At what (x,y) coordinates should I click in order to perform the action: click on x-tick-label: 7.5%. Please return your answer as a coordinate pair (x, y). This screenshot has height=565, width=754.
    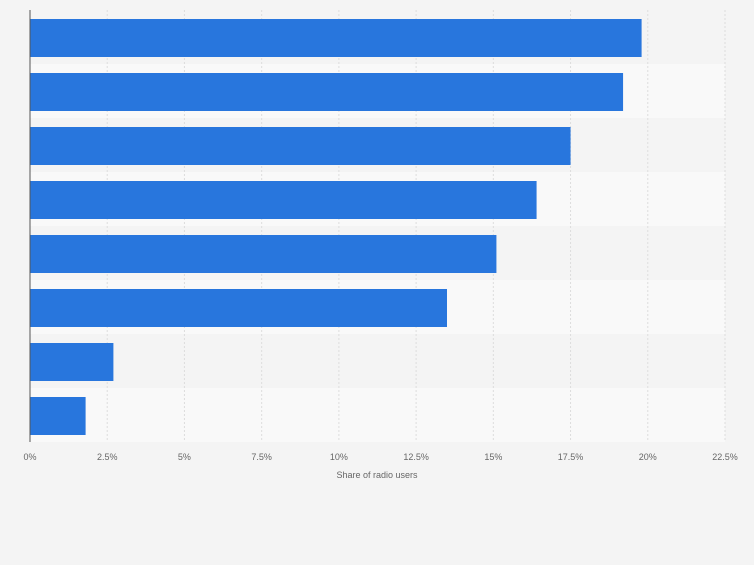
    Looking at the image, I should click on (261, 457).